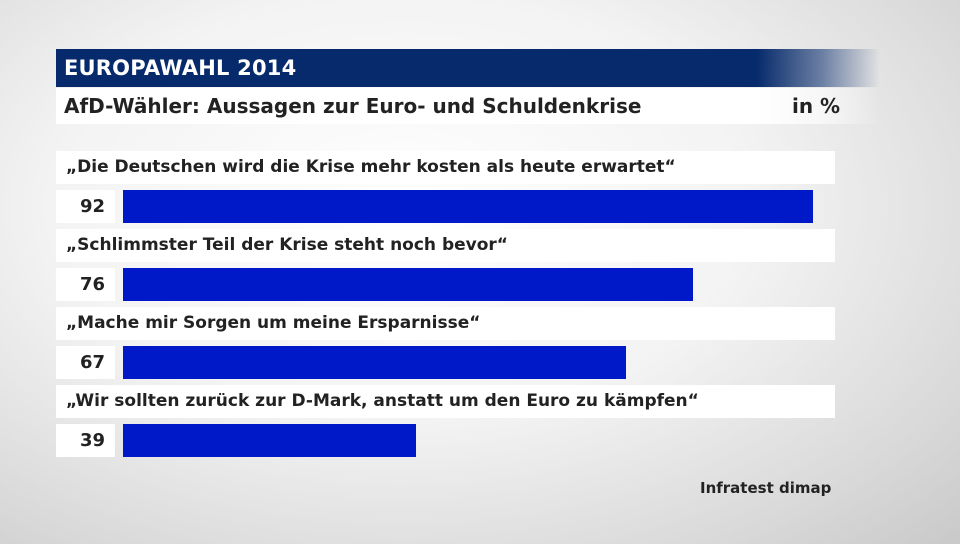  I want to click on value-label-box: 39, so click(85, 440).